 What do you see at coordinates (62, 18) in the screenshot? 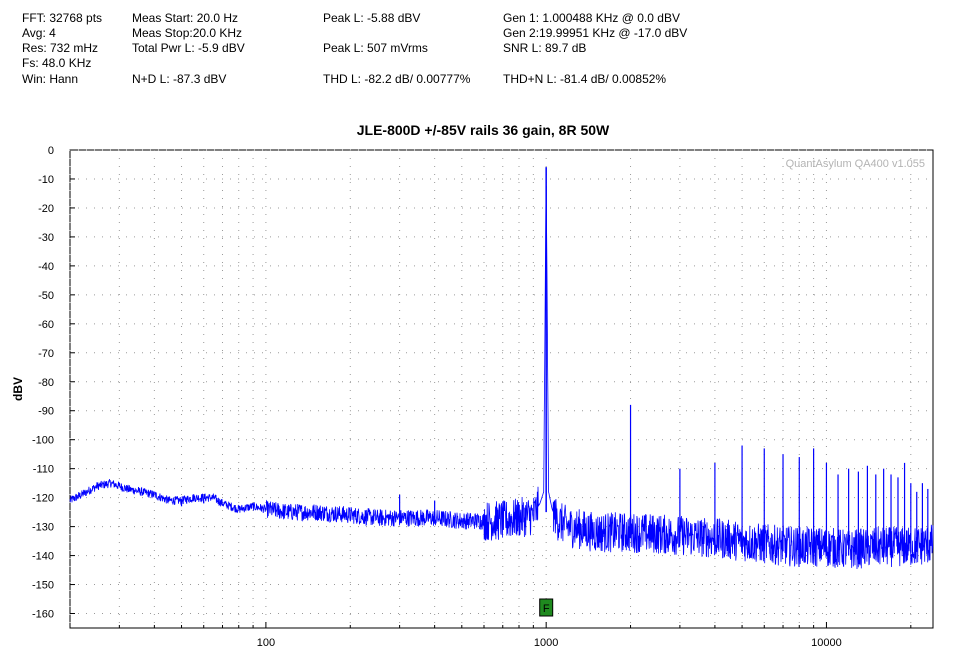
I see `stat-fft: FFT: 32768 pts` at bounding box center [62, 18].